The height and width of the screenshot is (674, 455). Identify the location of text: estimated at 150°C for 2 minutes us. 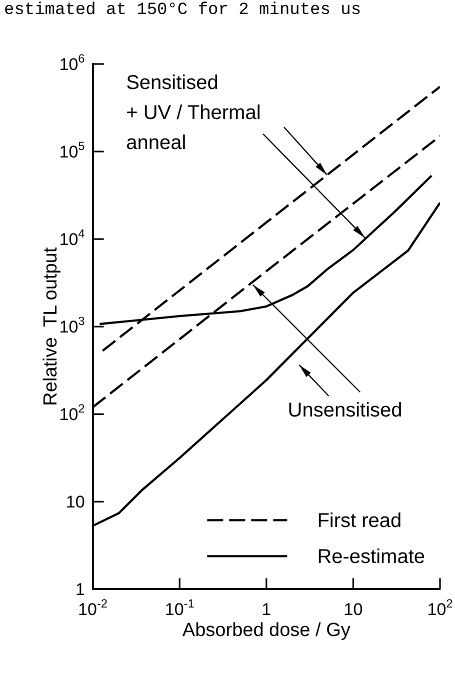
(183, 10).